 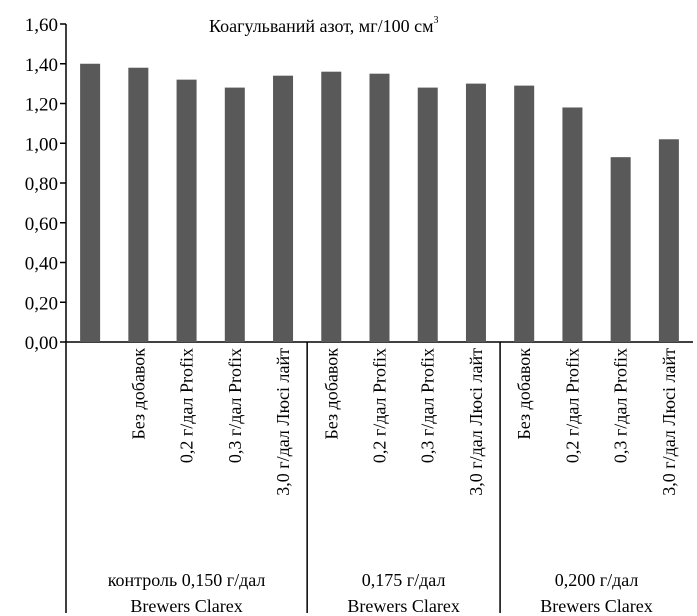 What do you see at coordinates (41, 105) in the screenshot?
I see `y-tick-label: 1,20` at bounding box center [41, 105].